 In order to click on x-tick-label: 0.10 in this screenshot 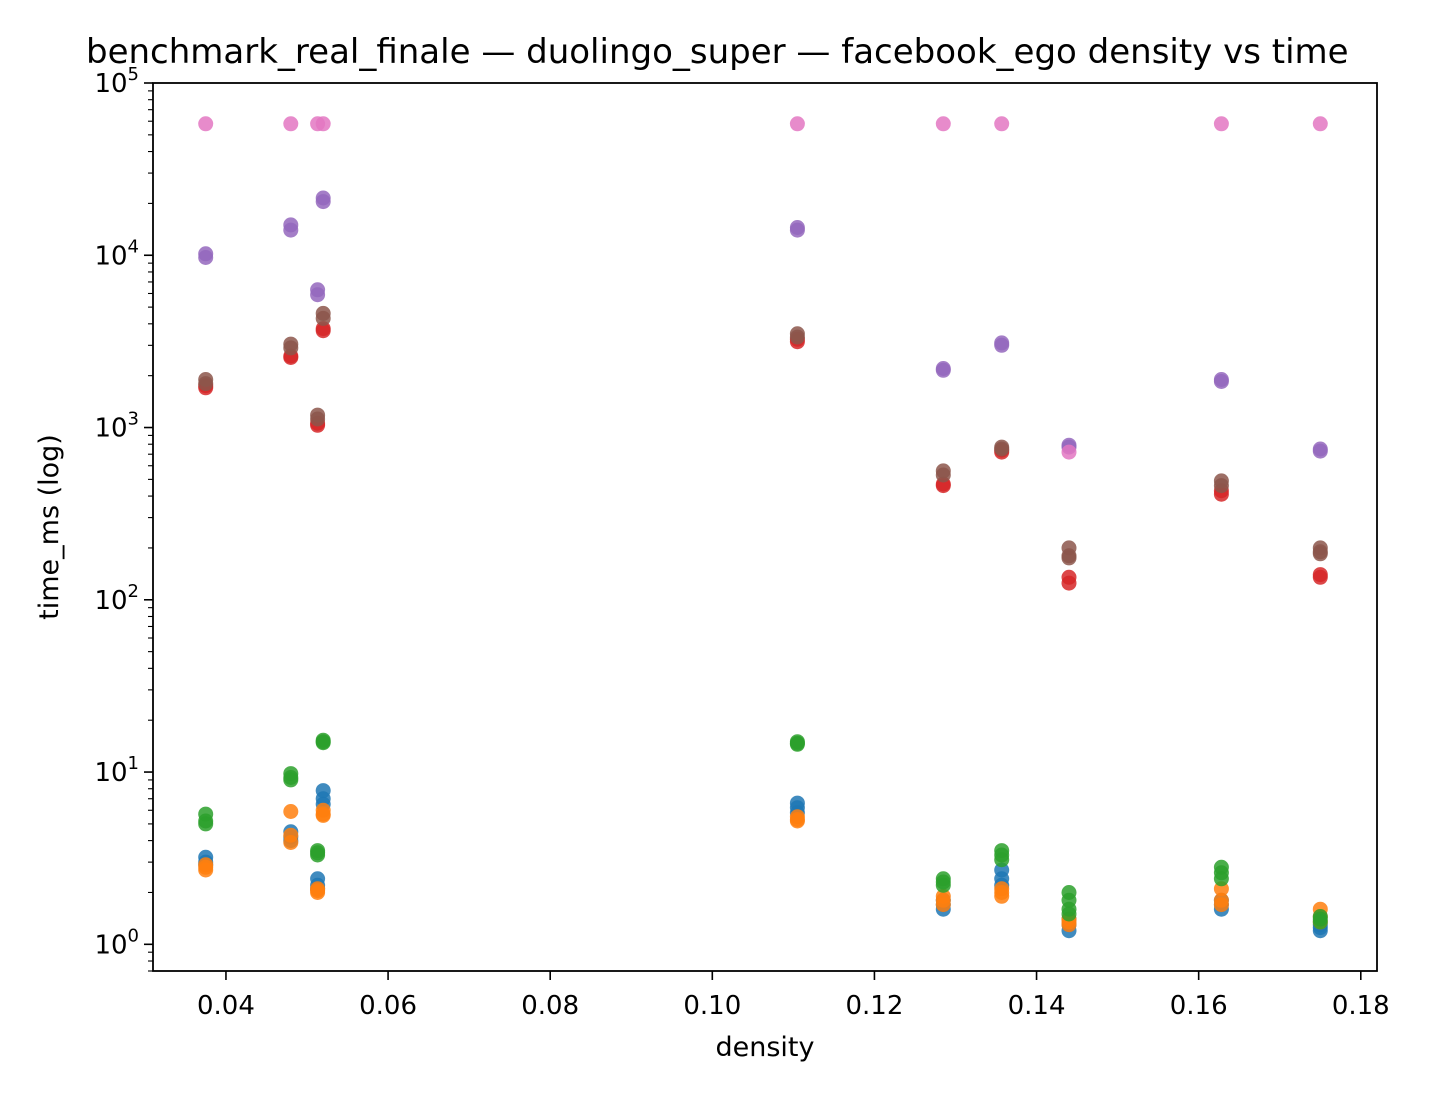, I will do `click(712, 1006)`.